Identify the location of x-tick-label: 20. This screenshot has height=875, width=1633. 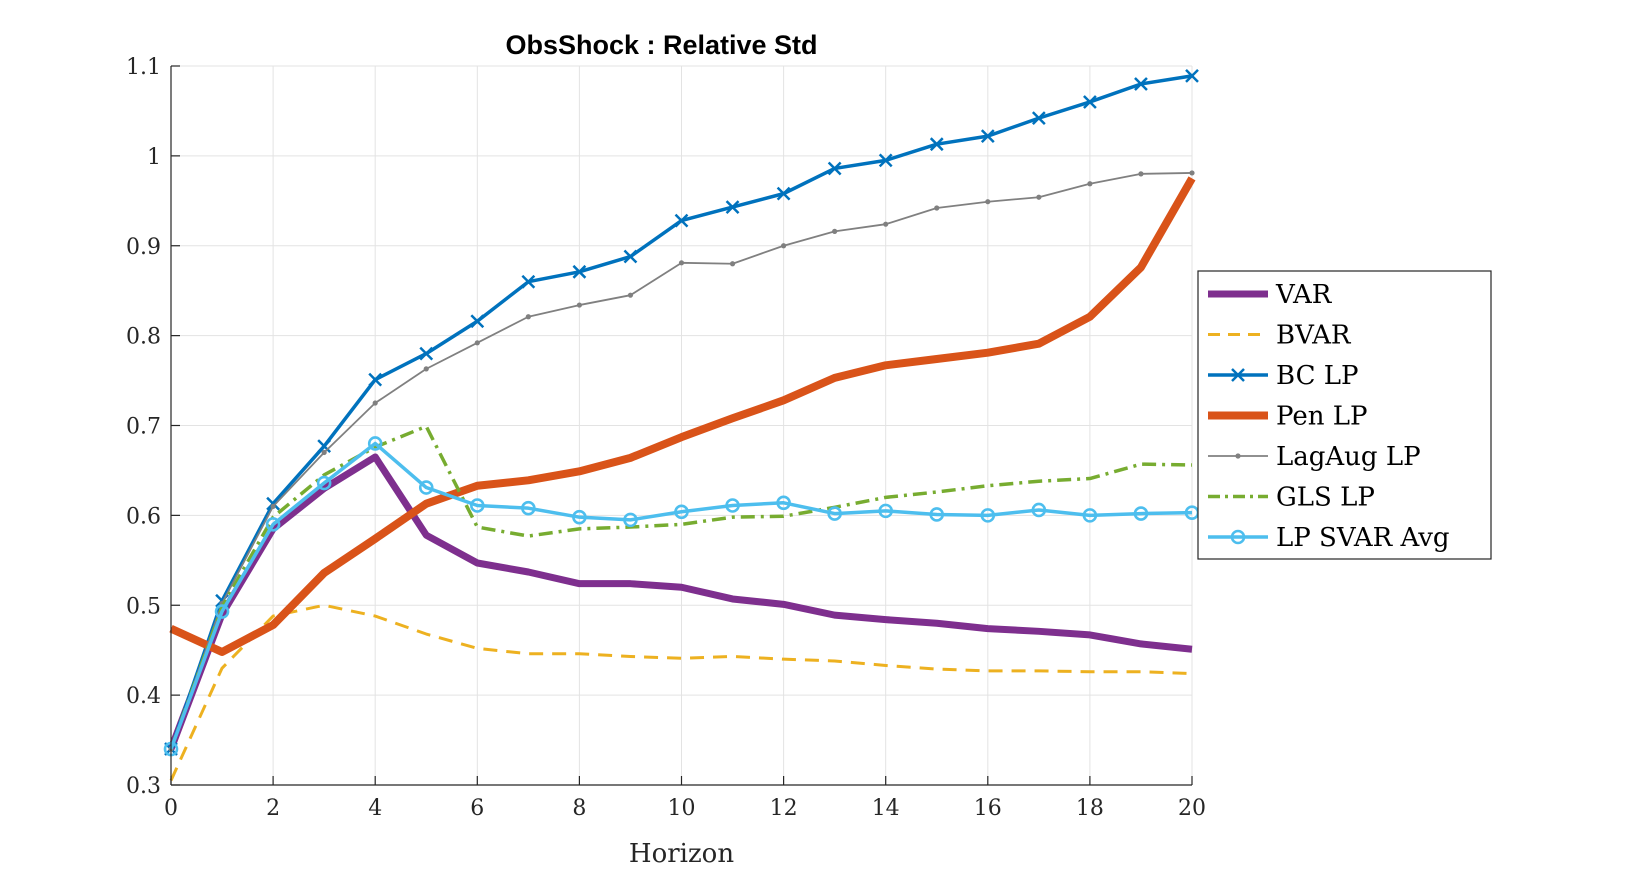
(1192, 808).